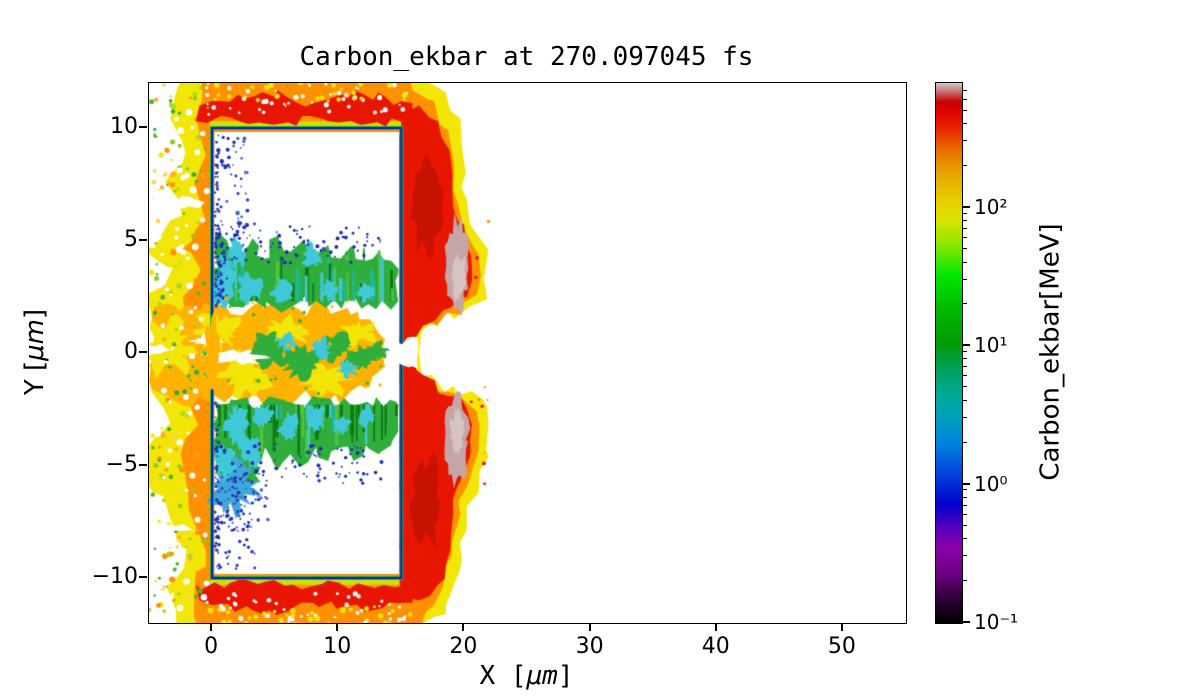 The image size is (1200, 700). Describe the element at coordinates (124, 126) in the screenshot. I see `y-tick-label: 10` at that location.